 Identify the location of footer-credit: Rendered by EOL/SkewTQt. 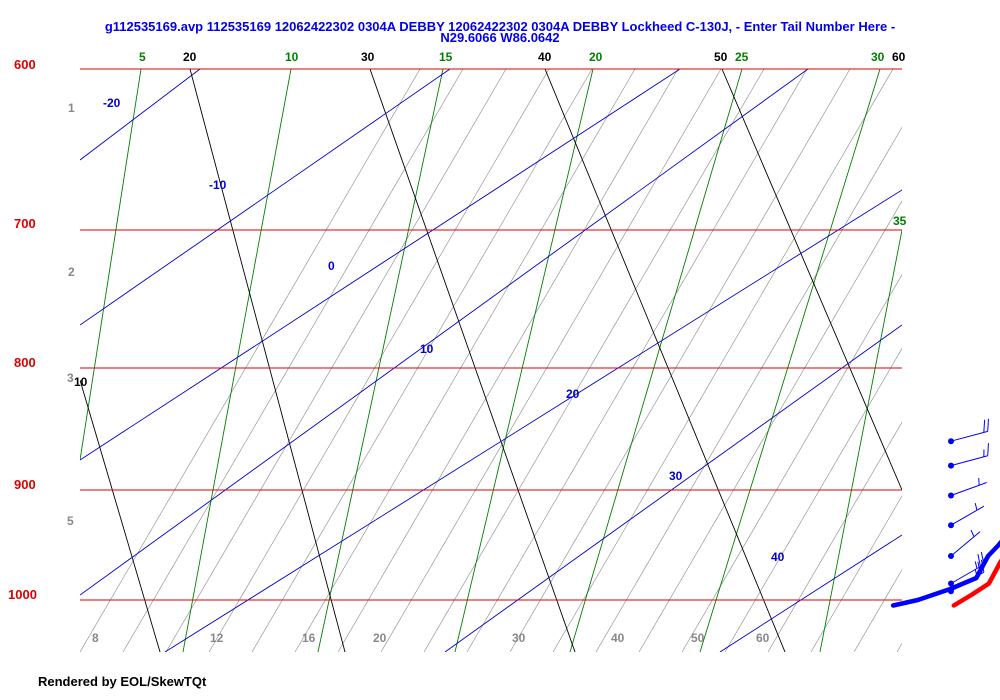
(122, 681).